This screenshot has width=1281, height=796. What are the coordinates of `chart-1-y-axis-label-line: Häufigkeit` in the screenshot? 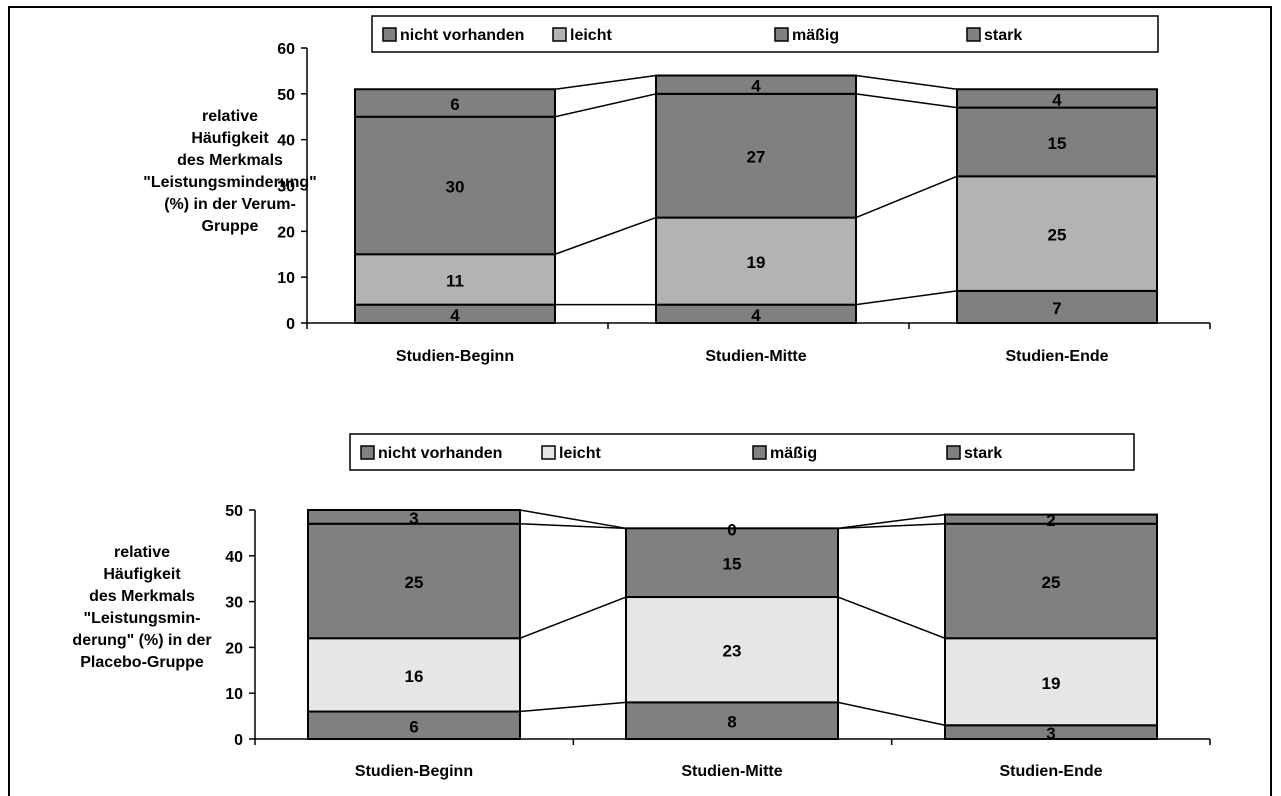 It's located at (230, 138).